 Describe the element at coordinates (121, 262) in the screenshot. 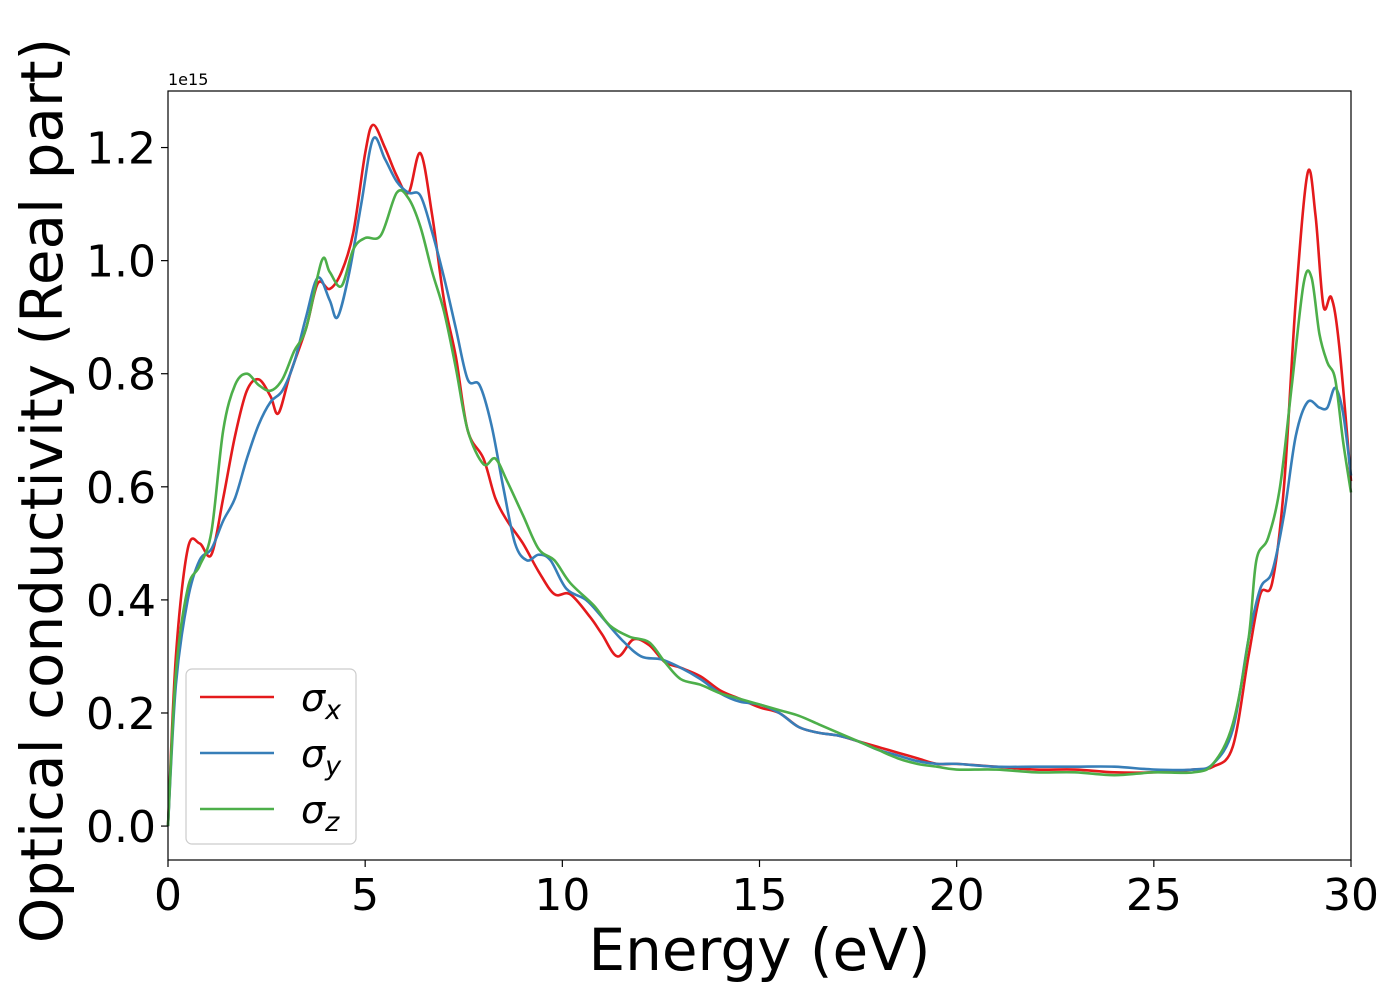

I see `y-tick-label: 1.0` at that location.